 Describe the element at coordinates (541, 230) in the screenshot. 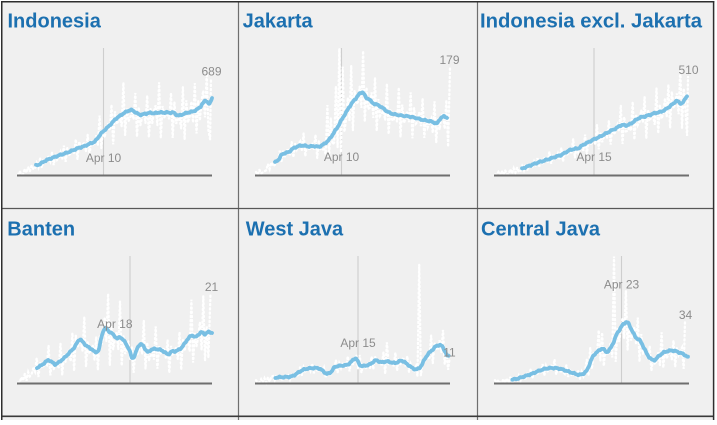

I see `svg-text: Central Java` at that location.